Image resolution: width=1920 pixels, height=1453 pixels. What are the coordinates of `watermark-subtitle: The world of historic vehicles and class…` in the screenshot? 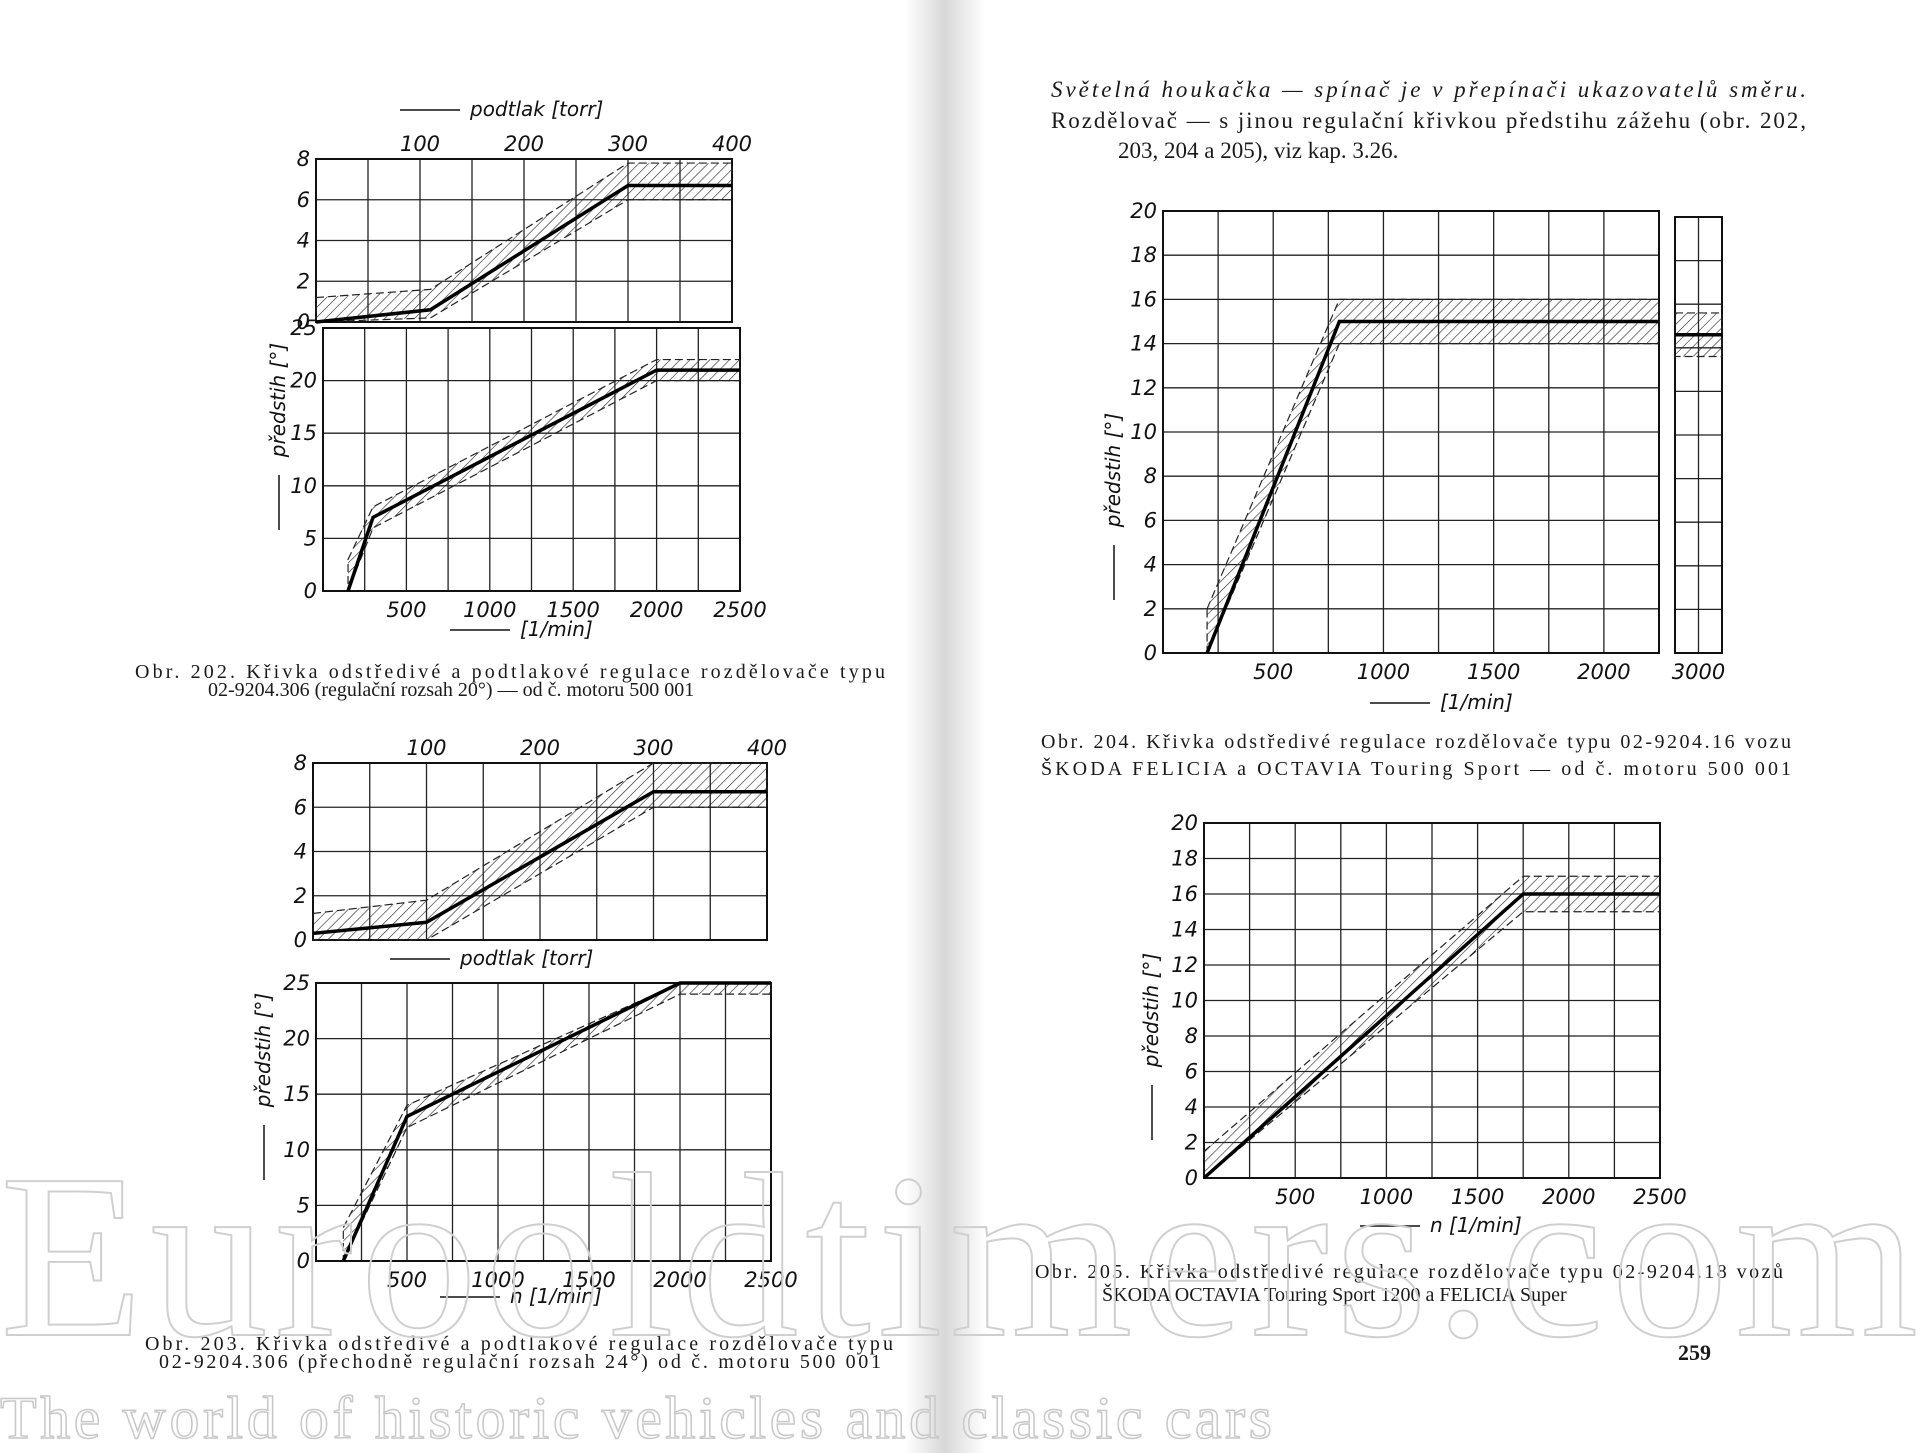 It's located at (636, 1418).